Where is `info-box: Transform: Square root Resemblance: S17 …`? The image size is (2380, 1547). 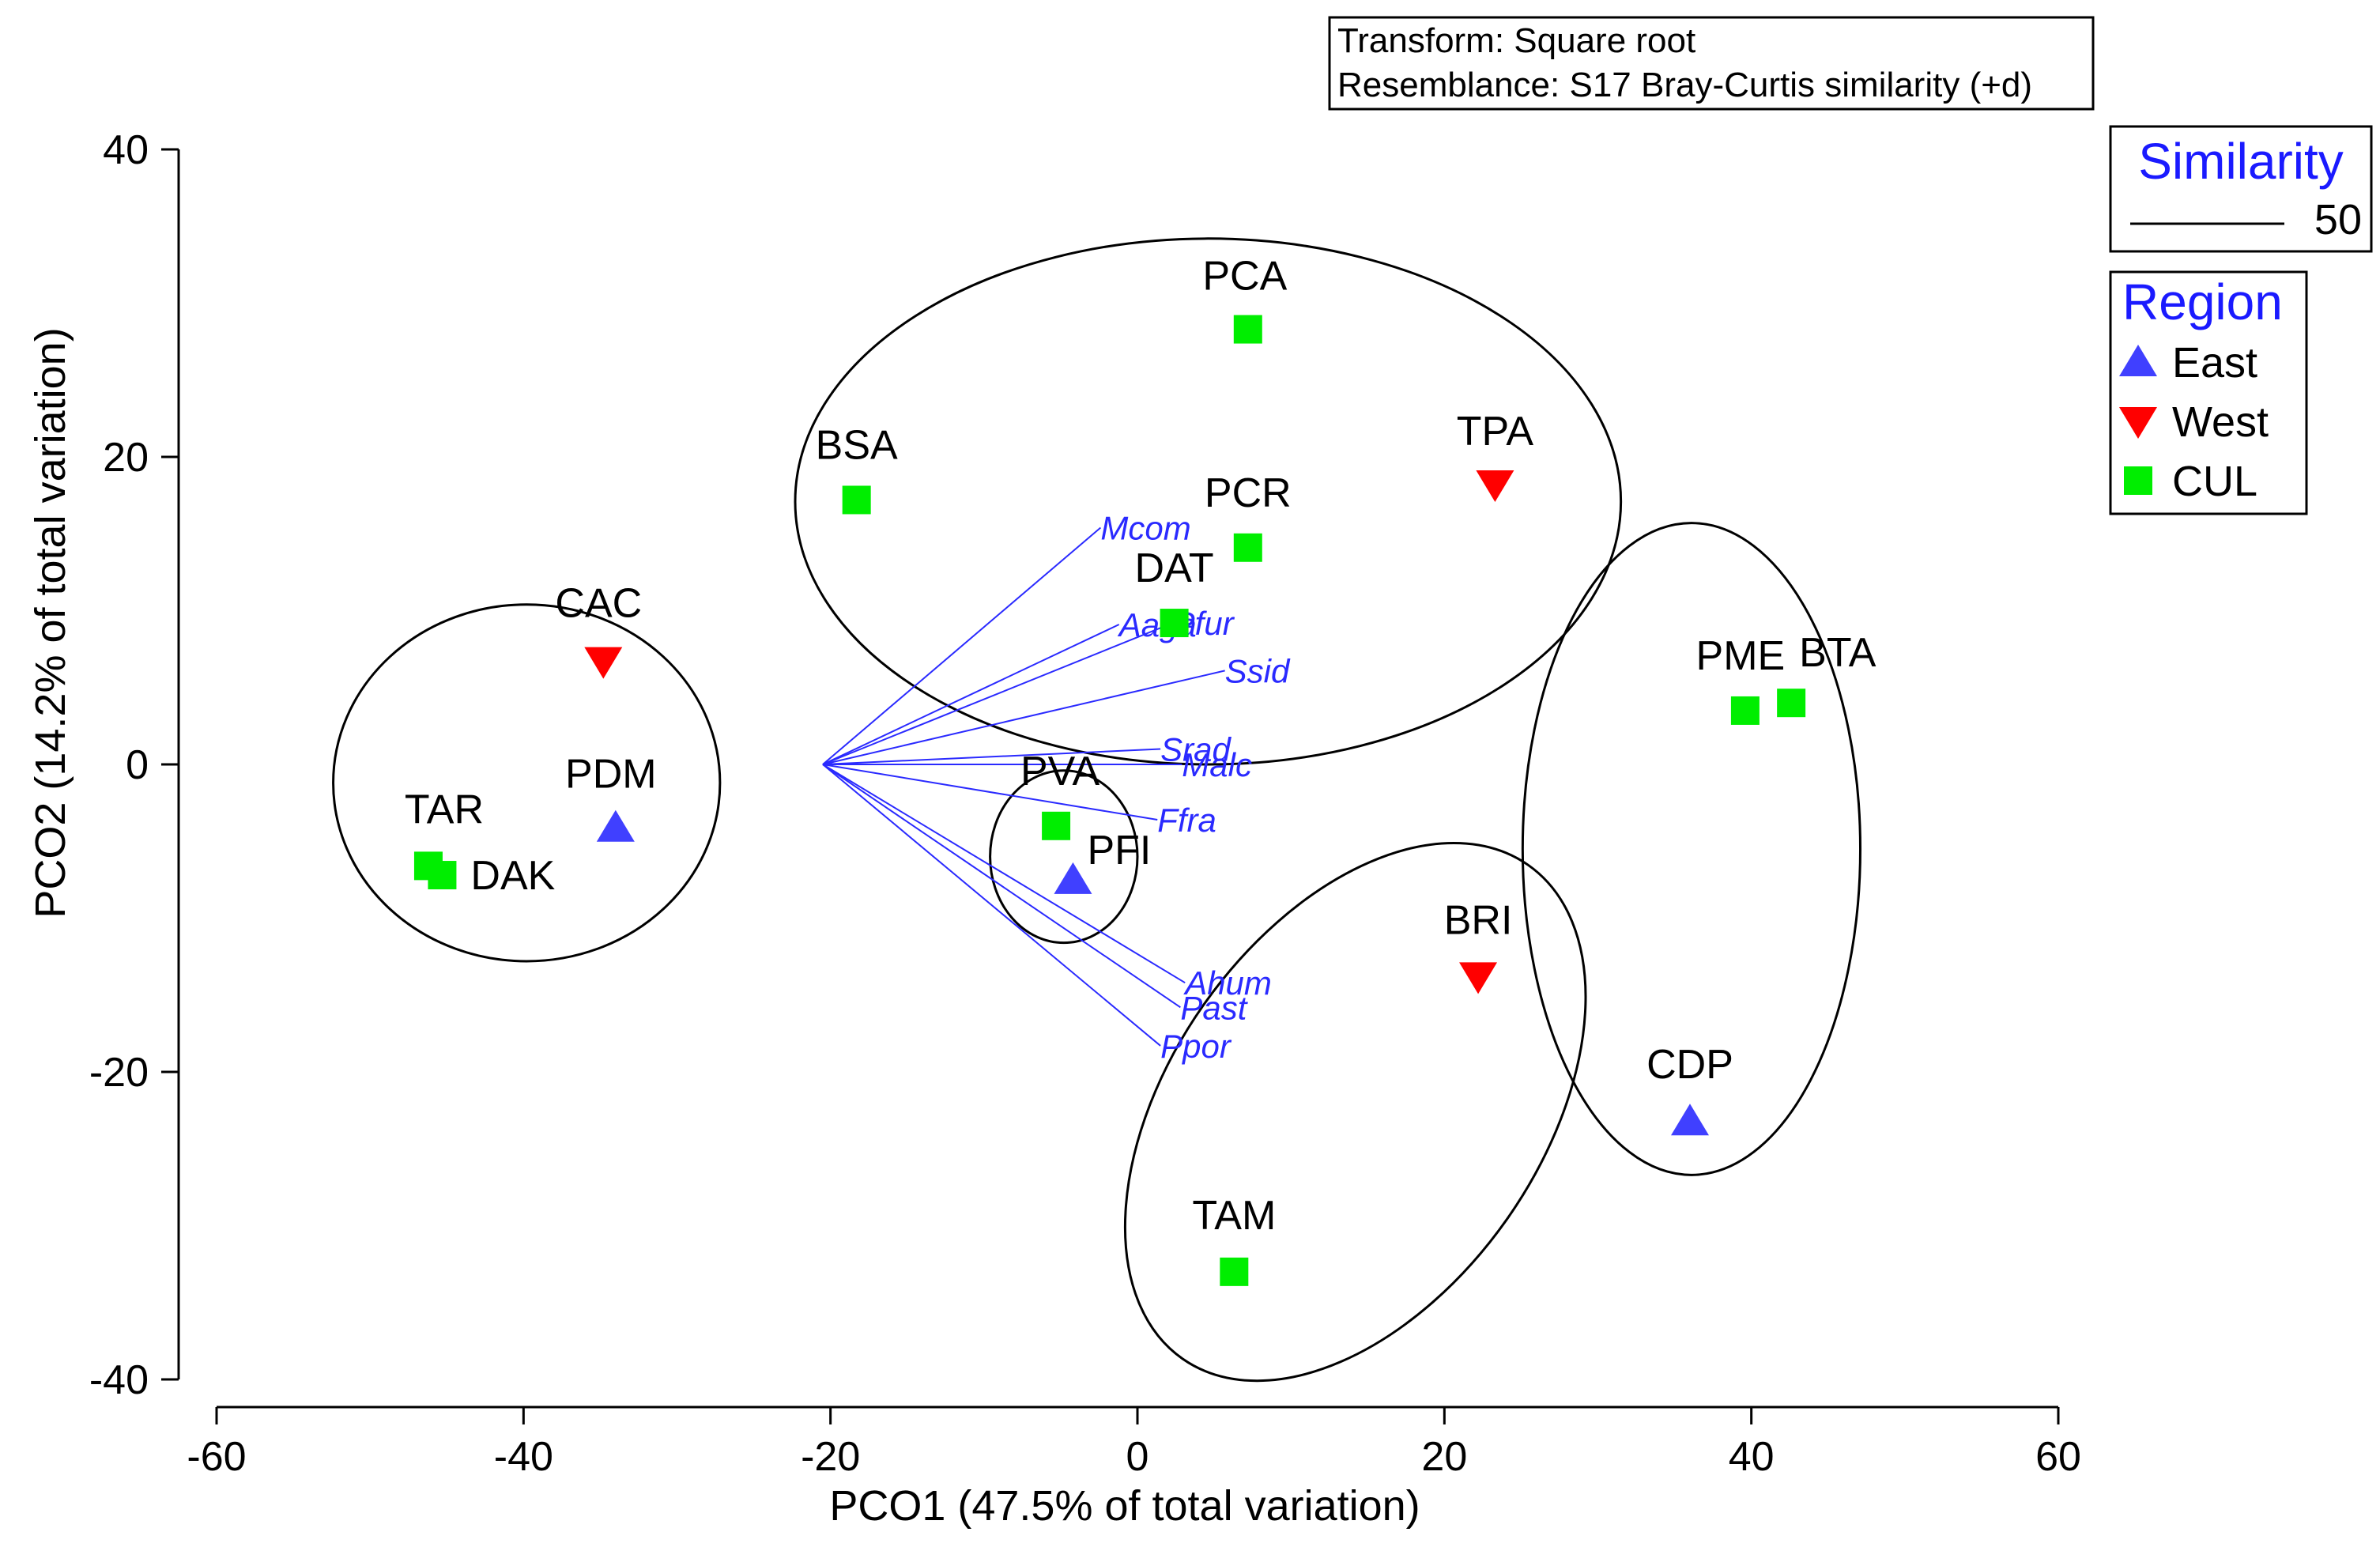 info-box: Transform: Square root Resemblance: S17 … is located at coordinates (1712, 63).